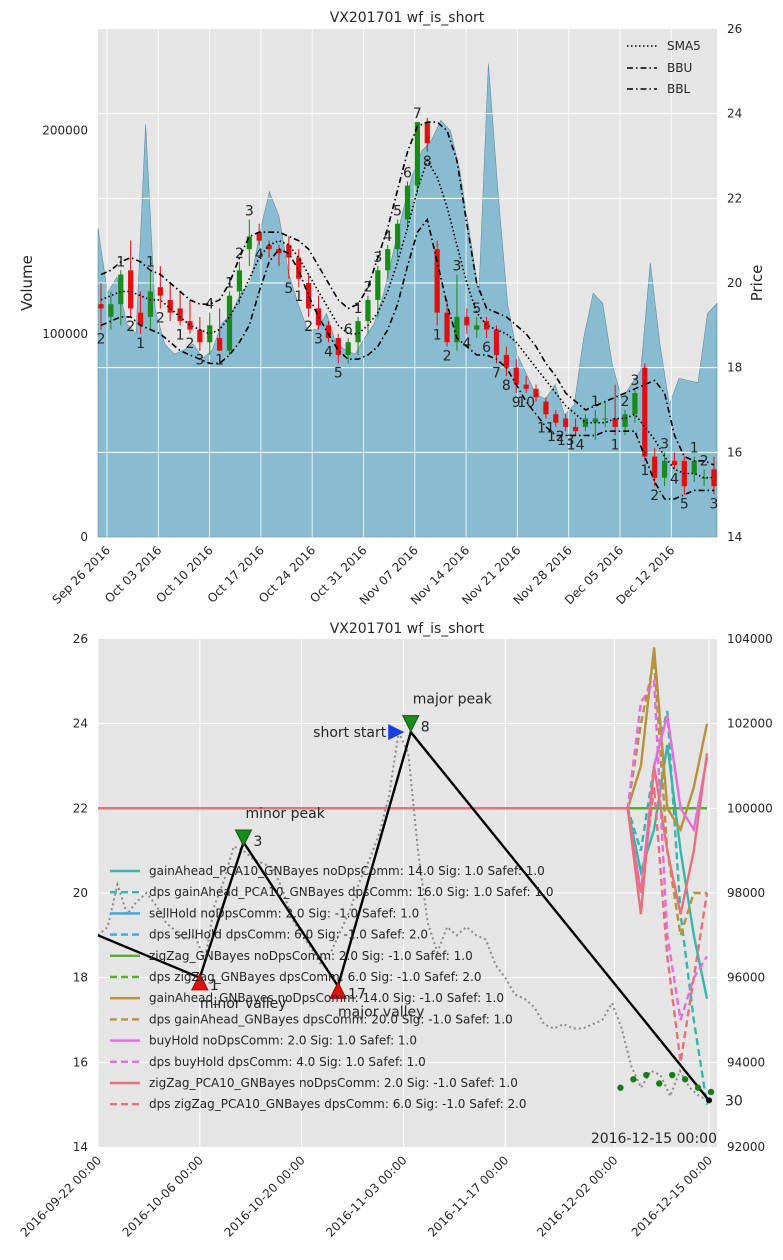  Describe the element at coordinates (80, 639) in the screenshot. I see `ytick-left: 26` at that location.